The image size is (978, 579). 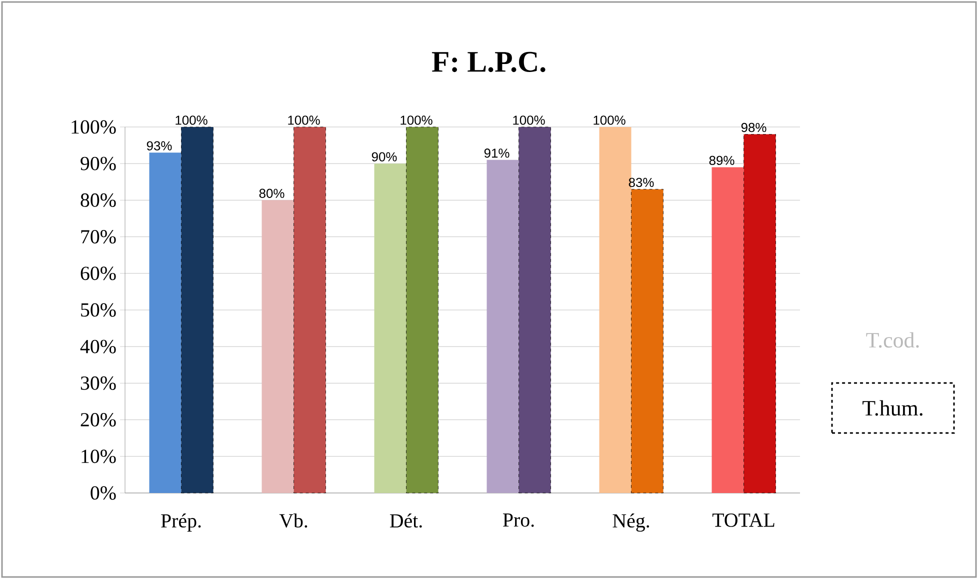 I want to click on x-tick-label: Dét., so click(x=406, y=521).